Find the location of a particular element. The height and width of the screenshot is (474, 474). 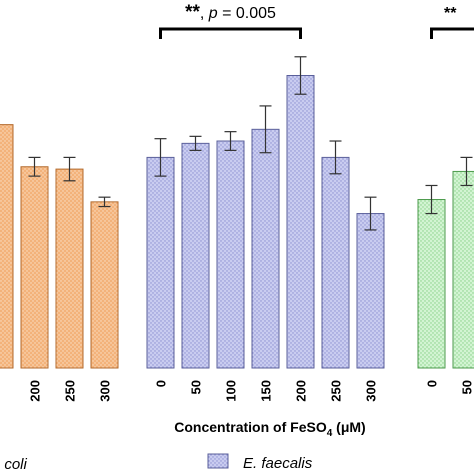

tick-label-coli-2: 250 is located at coordinates (70, 391).